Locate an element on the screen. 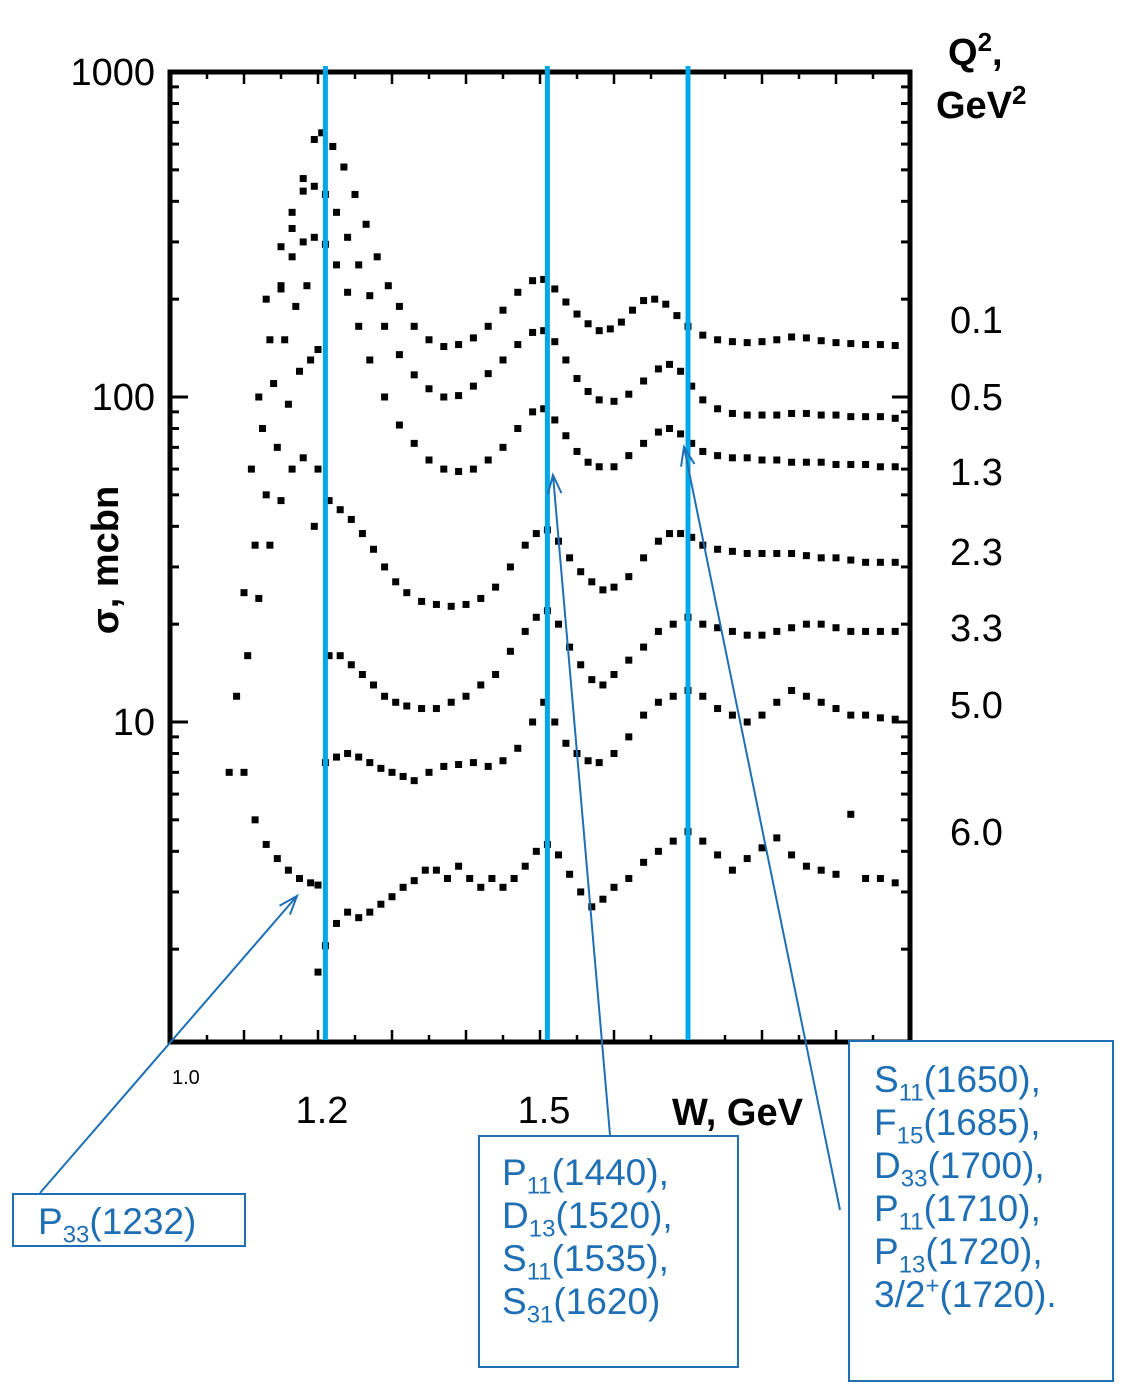 The width and height of the screenshot is (1142, 1390). q2-label: 6.0 is located at coordinates (976, 833).